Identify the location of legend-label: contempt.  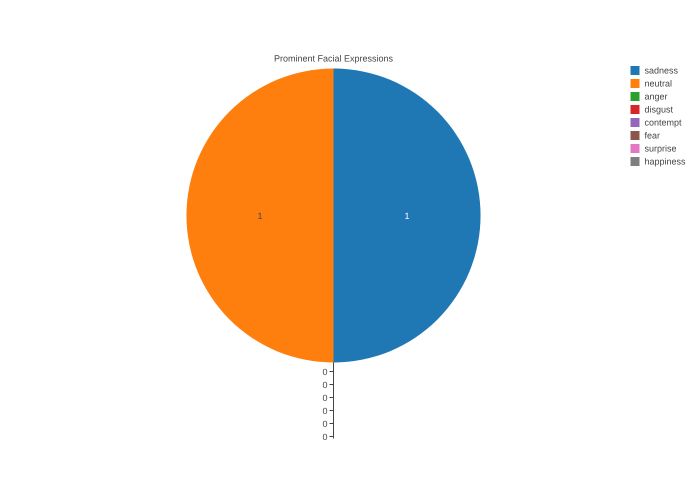
(663, 123).